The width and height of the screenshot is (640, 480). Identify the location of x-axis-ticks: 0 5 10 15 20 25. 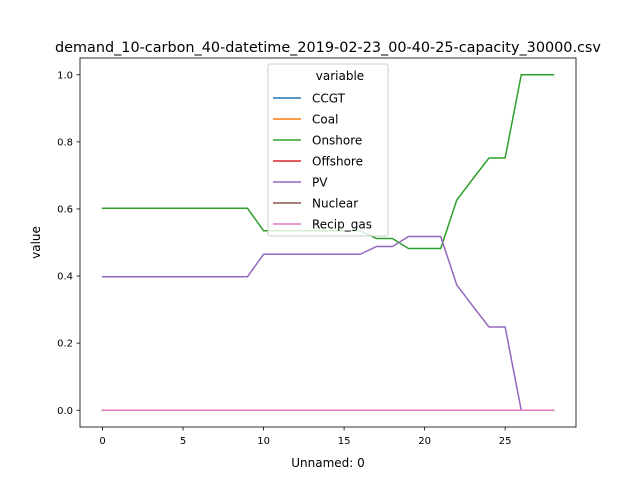
(305, 437).